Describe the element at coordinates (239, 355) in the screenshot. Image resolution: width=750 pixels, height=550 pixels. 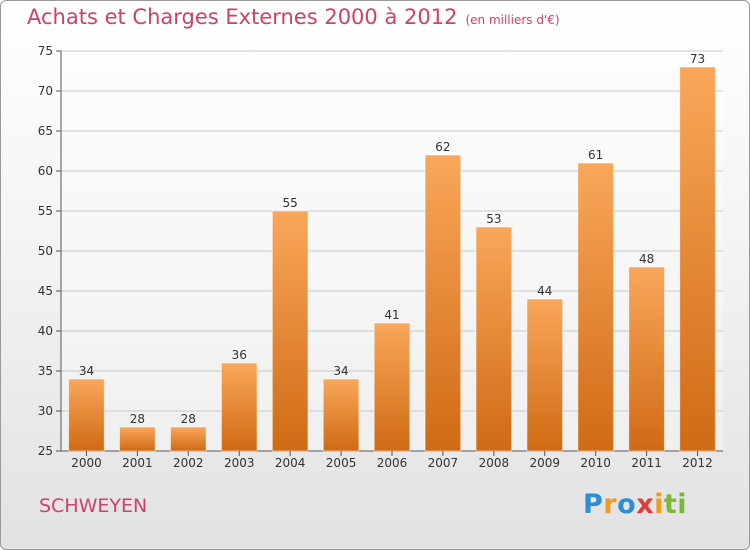
I see `value-label: 36` at that location.